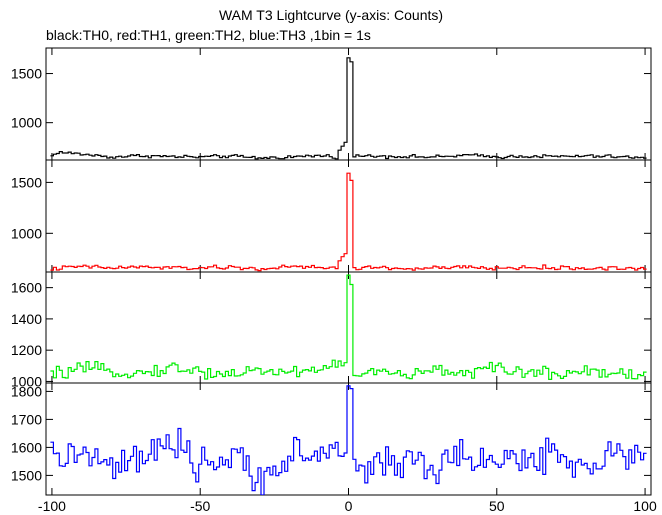  What do you see at coordinates (497, 506) in the screenshot?
I see `x-tick-label: 50` at bounding box center [497, 506].